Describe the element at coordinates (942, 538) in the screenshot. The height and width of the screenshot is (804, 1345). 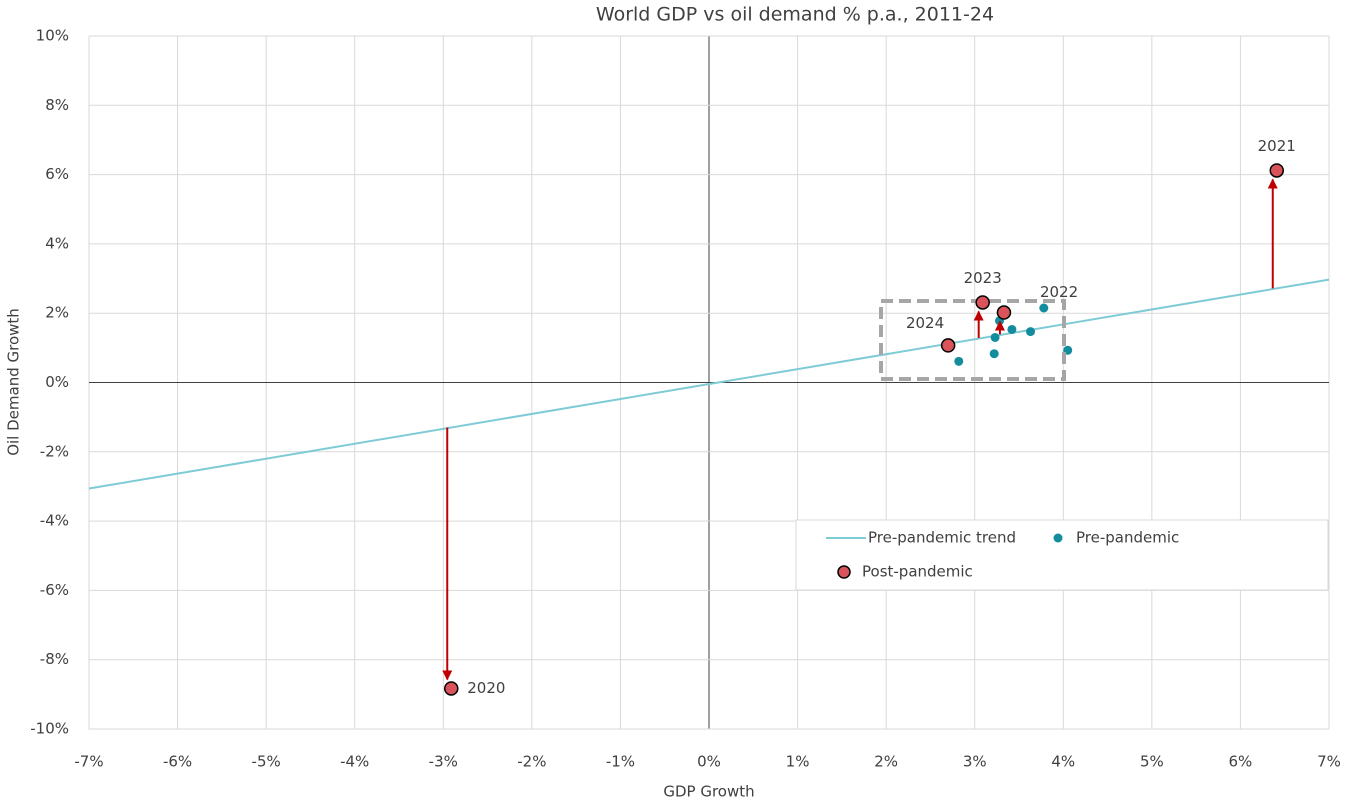
I see `legend-label: Pre-pandemic trend` at that location.